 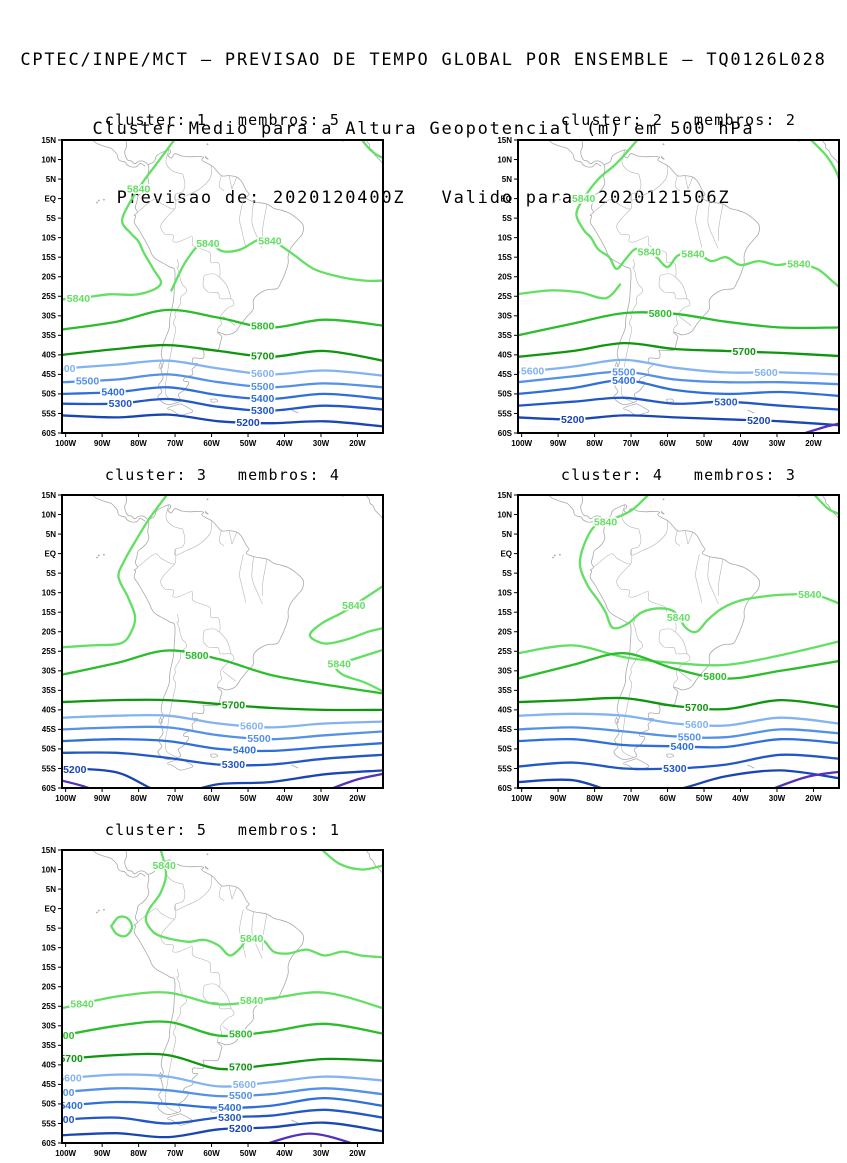 I want to click on lat-tick-label: 25S, so click(x=49, y=1006).